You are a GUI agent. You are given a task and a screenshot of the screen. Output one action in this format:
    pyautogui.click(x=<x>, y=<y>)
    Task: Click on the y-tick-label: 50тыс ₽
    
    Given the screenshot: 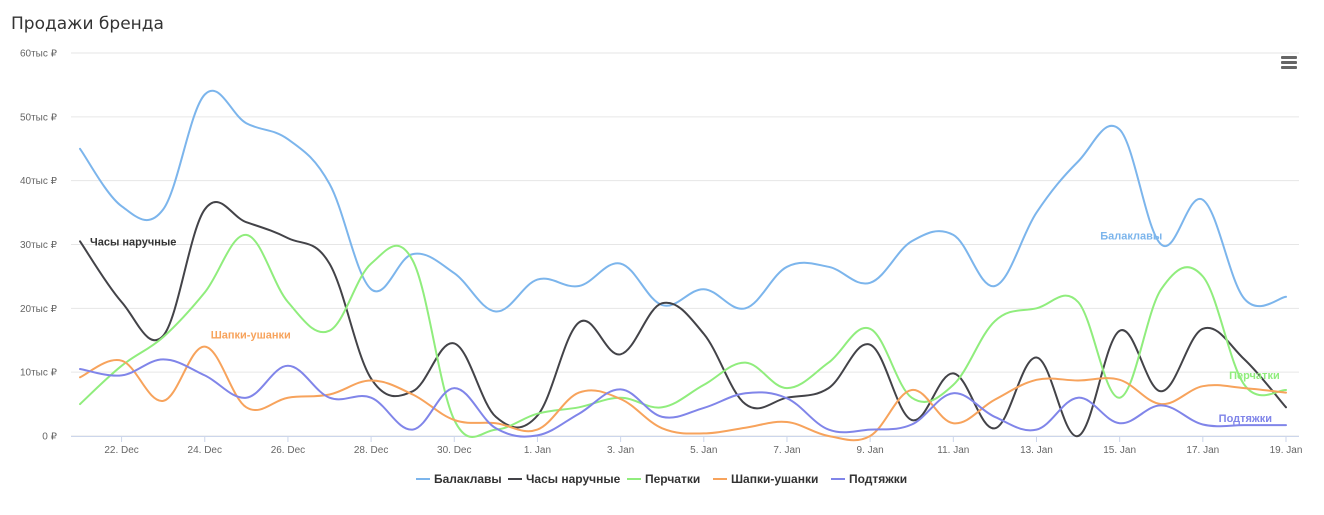 What is the action you would take?
    pyautogui.click(x=39, y=117)
    